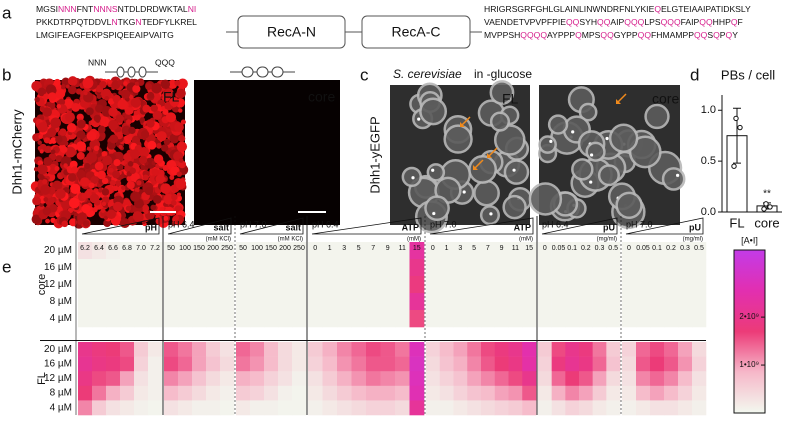  What do you see at coordinates (525, 22) in the screenshot?
I see `sequence-segment: VAENDETVPVPFPIE` at bounding box center [525, 22].